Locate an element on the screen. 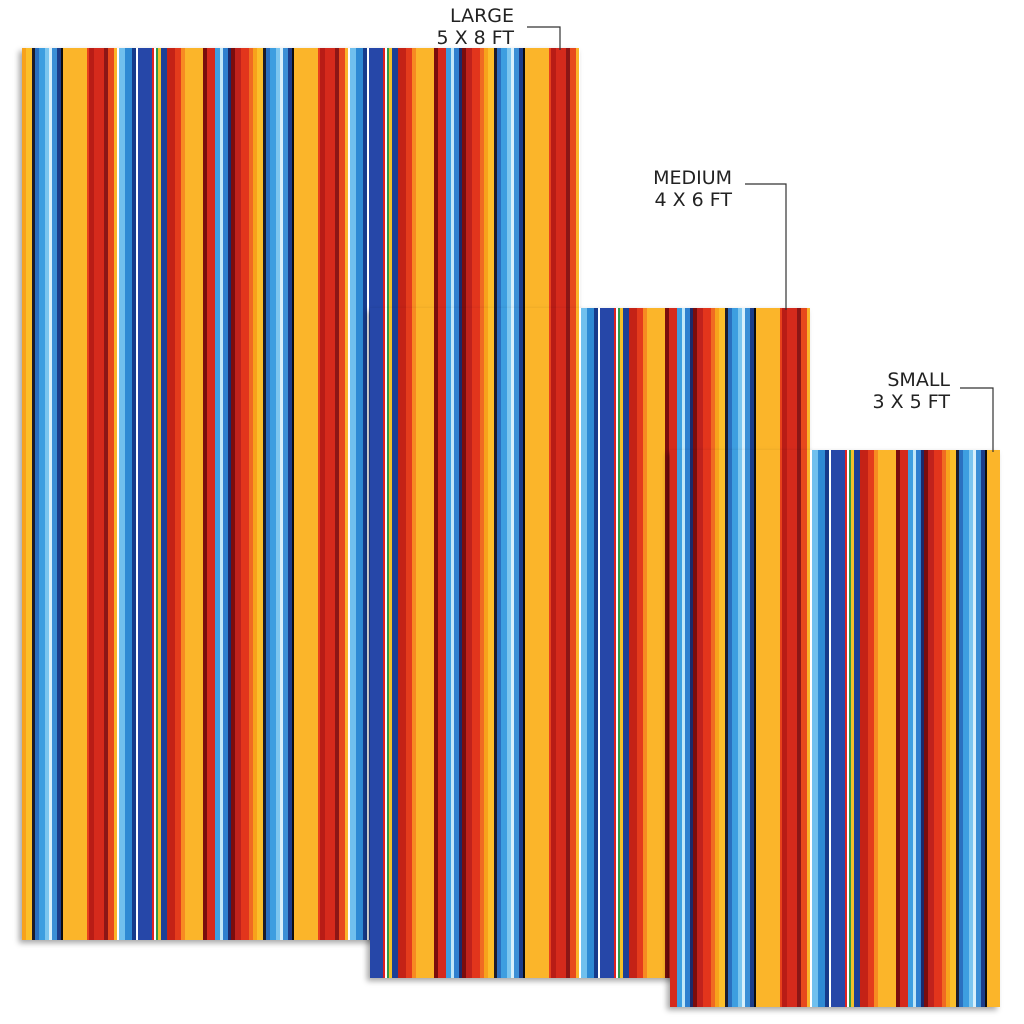  size-dimensions: 3 X 5 FT is located at coordinates (911, 402).